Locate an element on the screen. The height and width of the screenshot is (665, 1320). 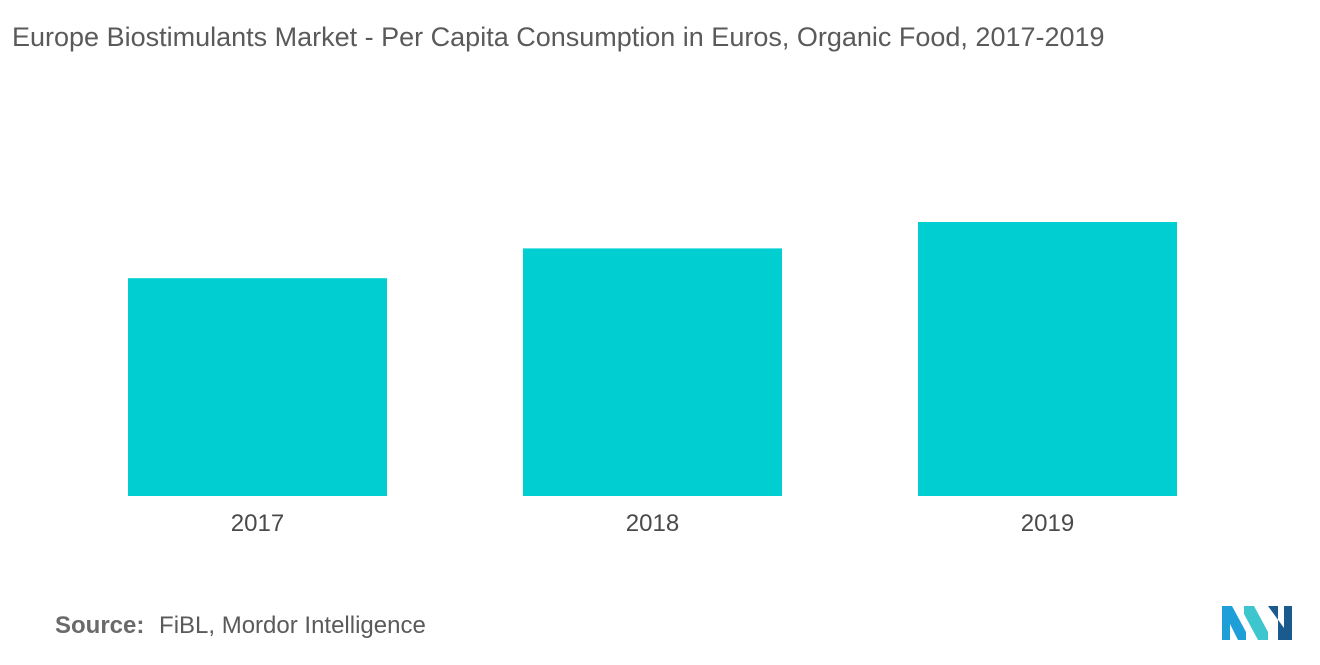
x-tick-label: 2018 is located at coordinates (652, 523).